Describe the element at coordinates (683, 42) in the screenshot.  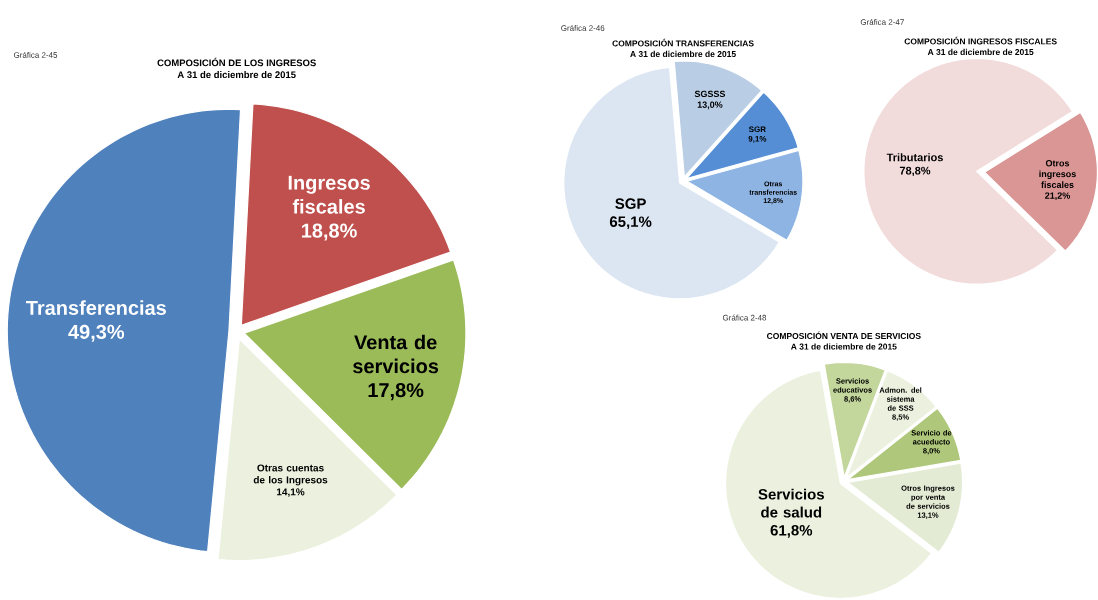
I see `chart-title: COMPOSICIÓN TRANSFERENCIAS` at that location.